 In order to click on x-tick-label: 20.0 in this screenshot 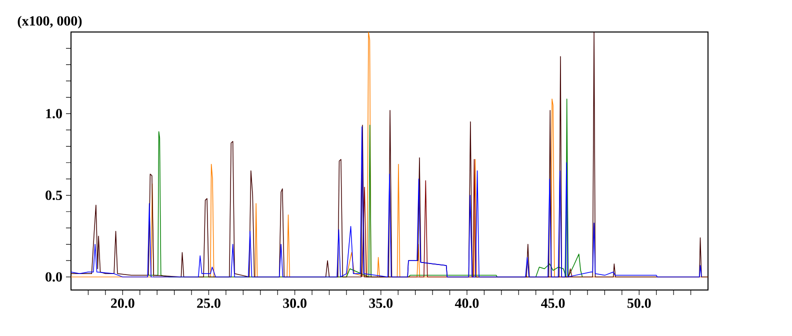, I will do `click(122, 303)`.